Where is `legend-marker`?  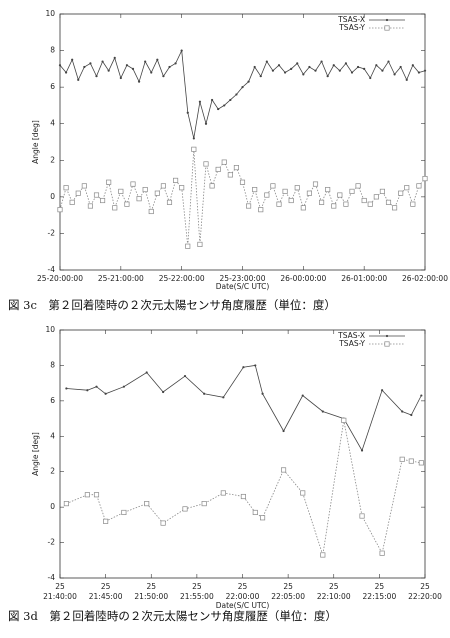
legend-marker is located at coordinates (387, 336).